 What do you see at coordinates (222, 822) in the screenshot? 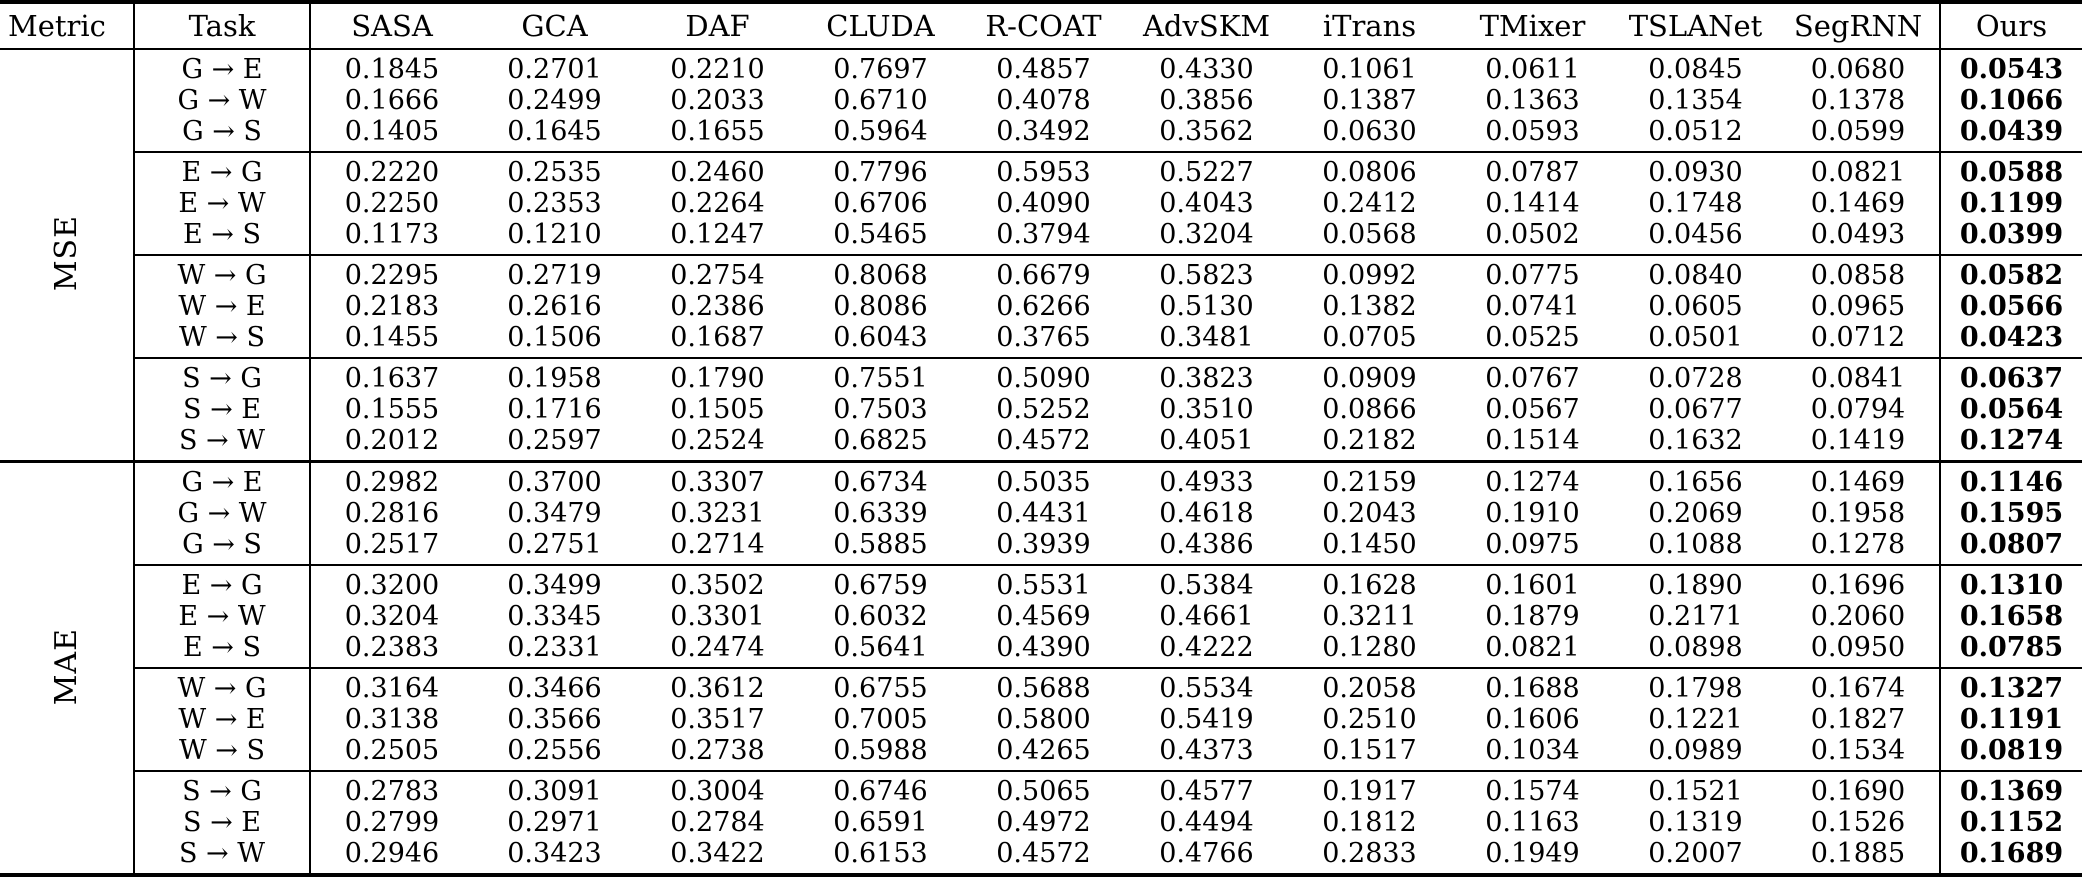
I see `task-cell: S → E` at bounding box center [222, 822].